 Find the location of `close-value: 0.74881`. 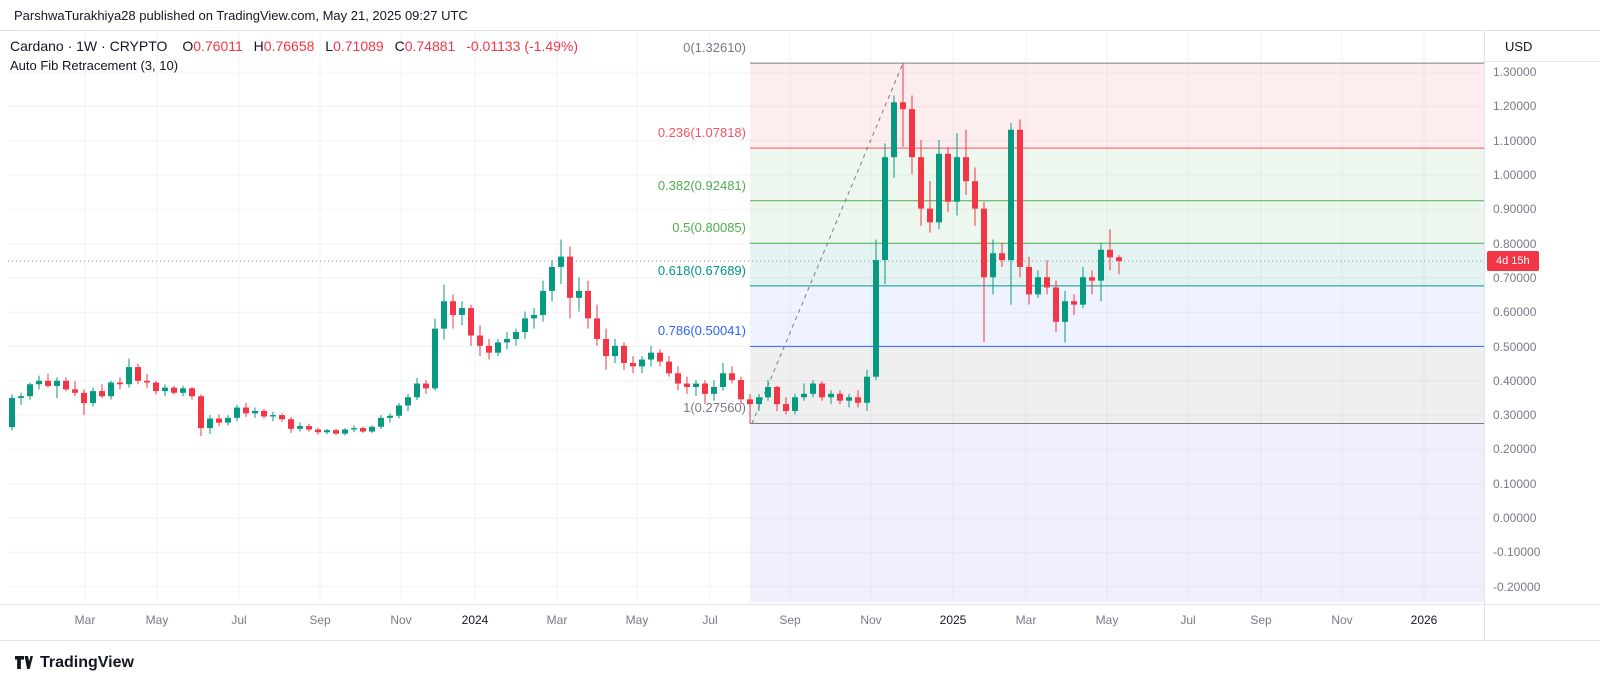

close-value: 0.74881 is located at coordinates (430, 46).